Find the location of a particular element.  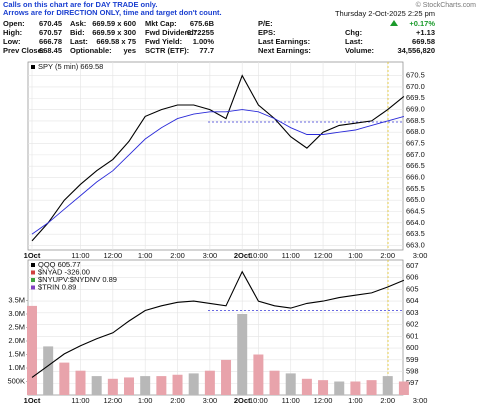

change-percent: +0.17% is located at coordinates (422, 23).